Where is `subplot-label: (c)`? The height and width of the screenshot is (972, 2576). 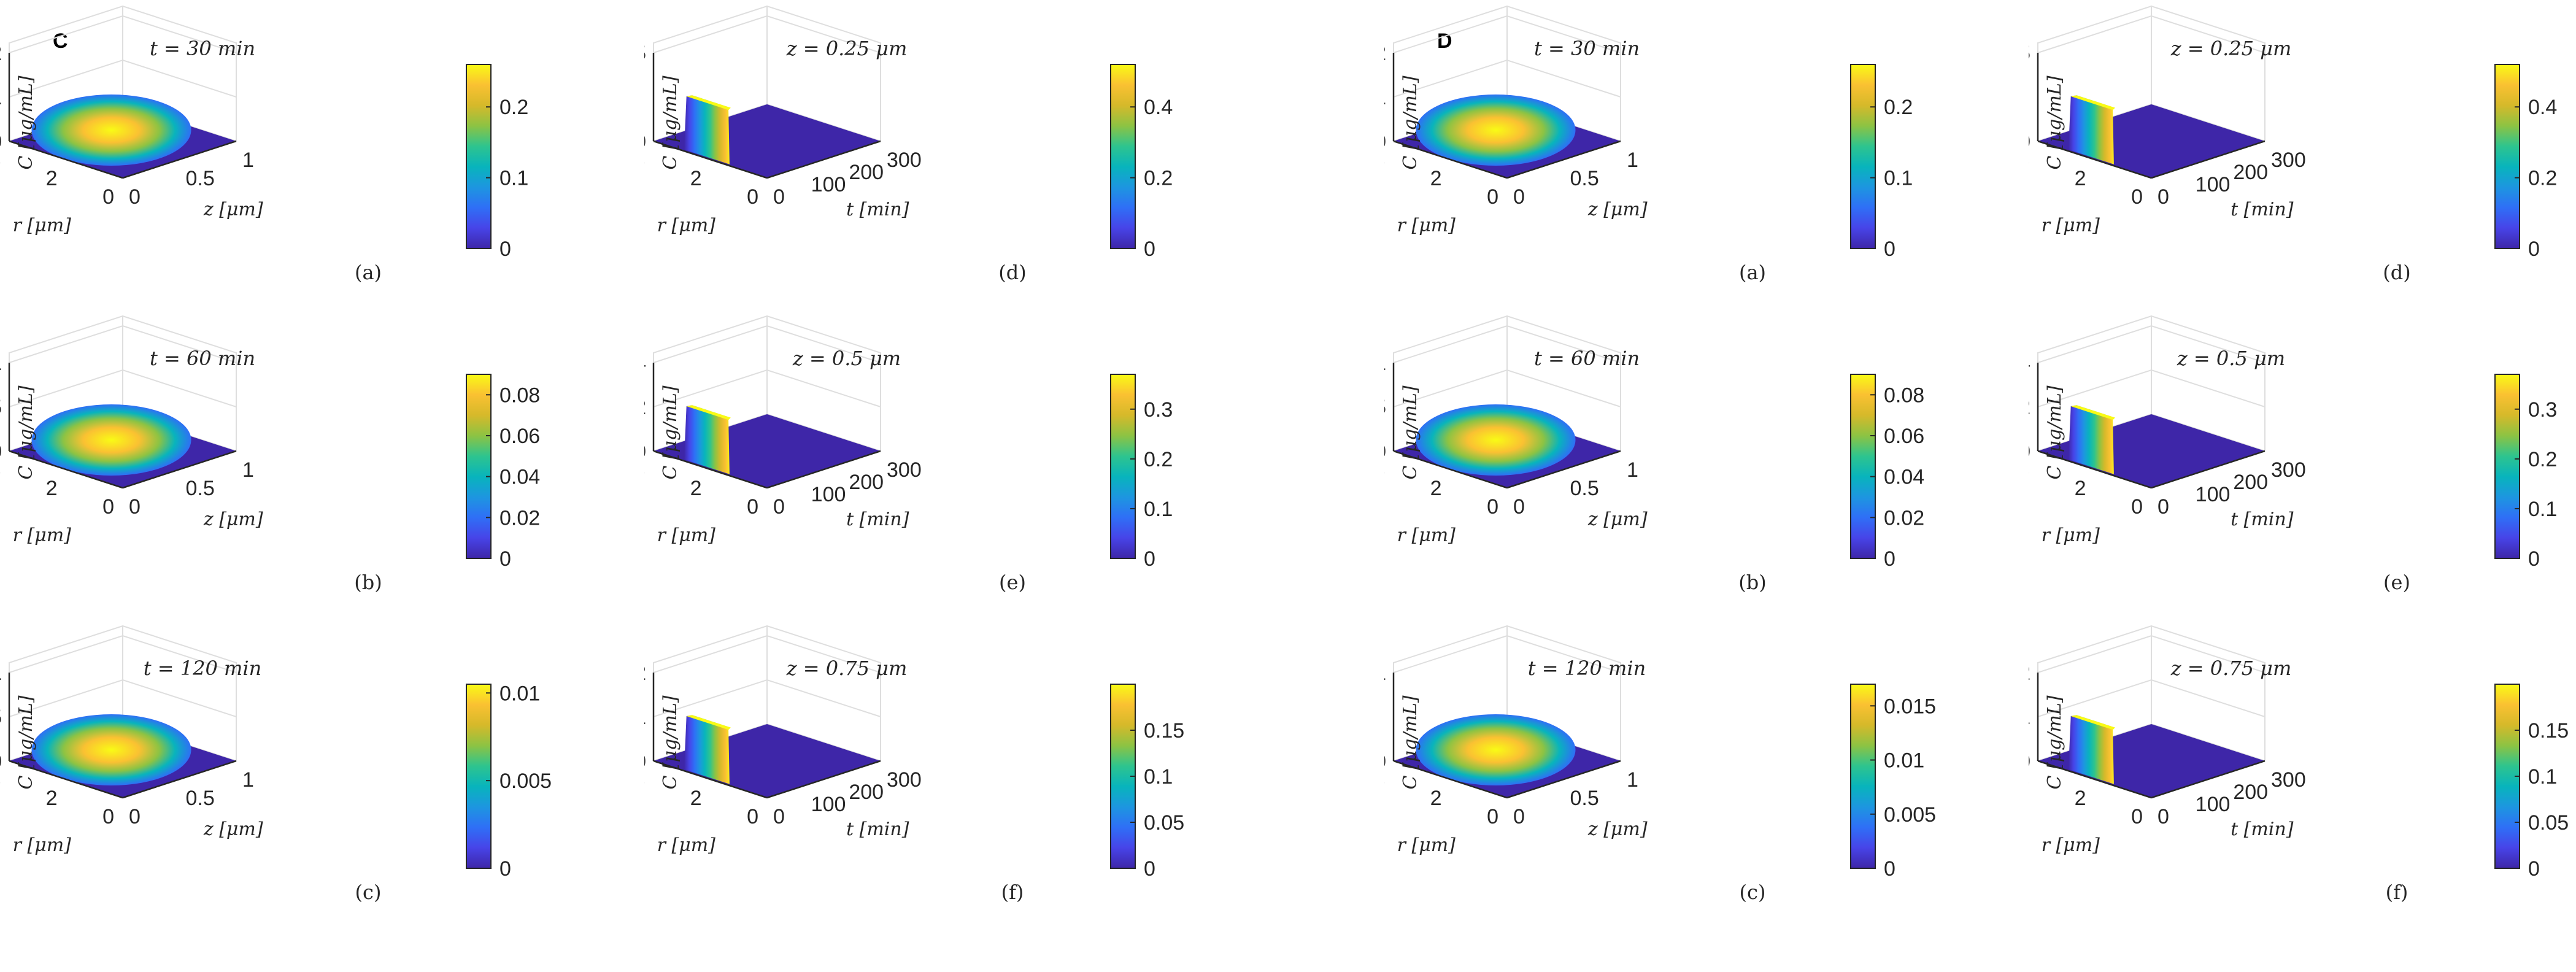 subplot-label: (c) is located at coordinates (1753, 892).